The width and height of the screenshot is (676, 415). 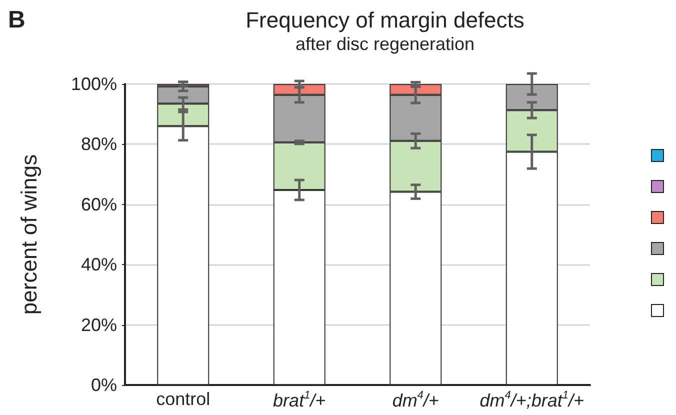 What do you see at coordinates (98, 324) in the screenshot?
I see `y-tick-label: 20%` at bounding box center [98, 324].